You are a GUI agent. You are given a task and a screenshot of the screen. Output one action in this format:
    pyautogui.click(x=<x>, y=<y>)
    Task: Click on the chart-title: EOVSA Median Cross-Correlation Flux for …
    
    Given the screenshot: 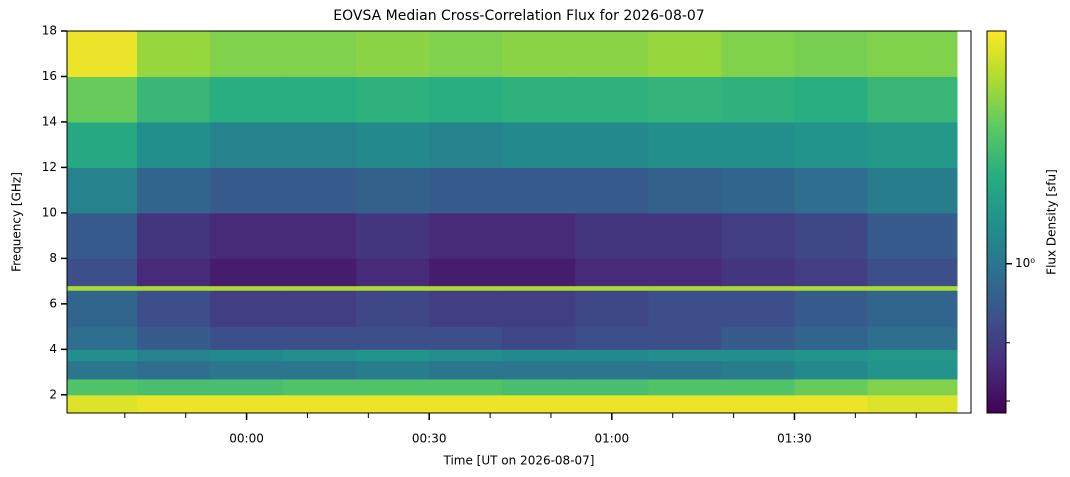 What is the action you would take?
    pyautogui.click(x=518, y=16)
    